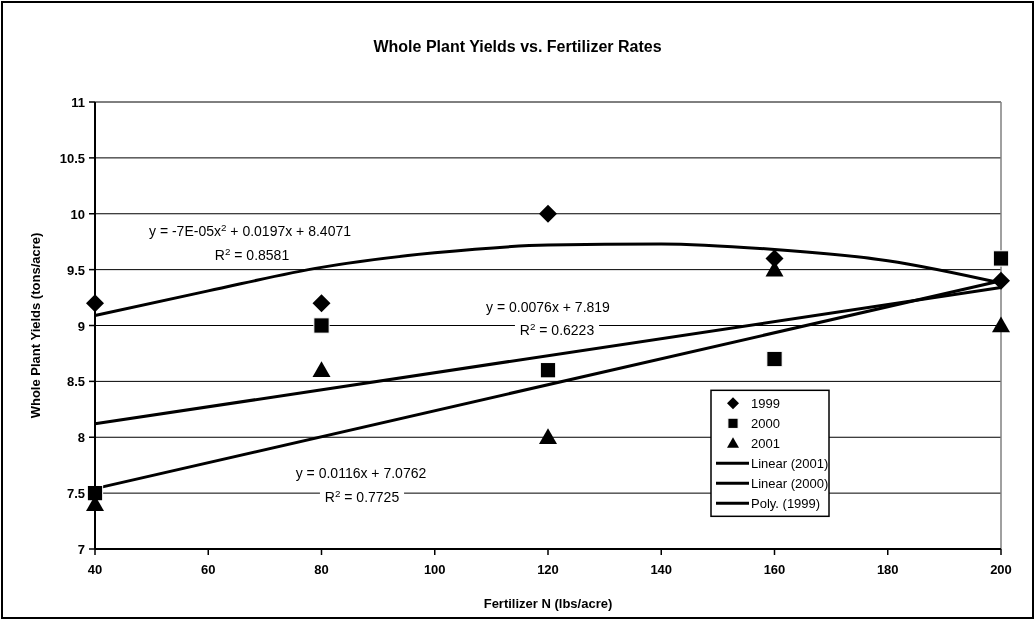  What do you see at coordinates (75, 382) in the screenshot?
I see `y-tick-label: 8.5` at bounding box center [75, 382].